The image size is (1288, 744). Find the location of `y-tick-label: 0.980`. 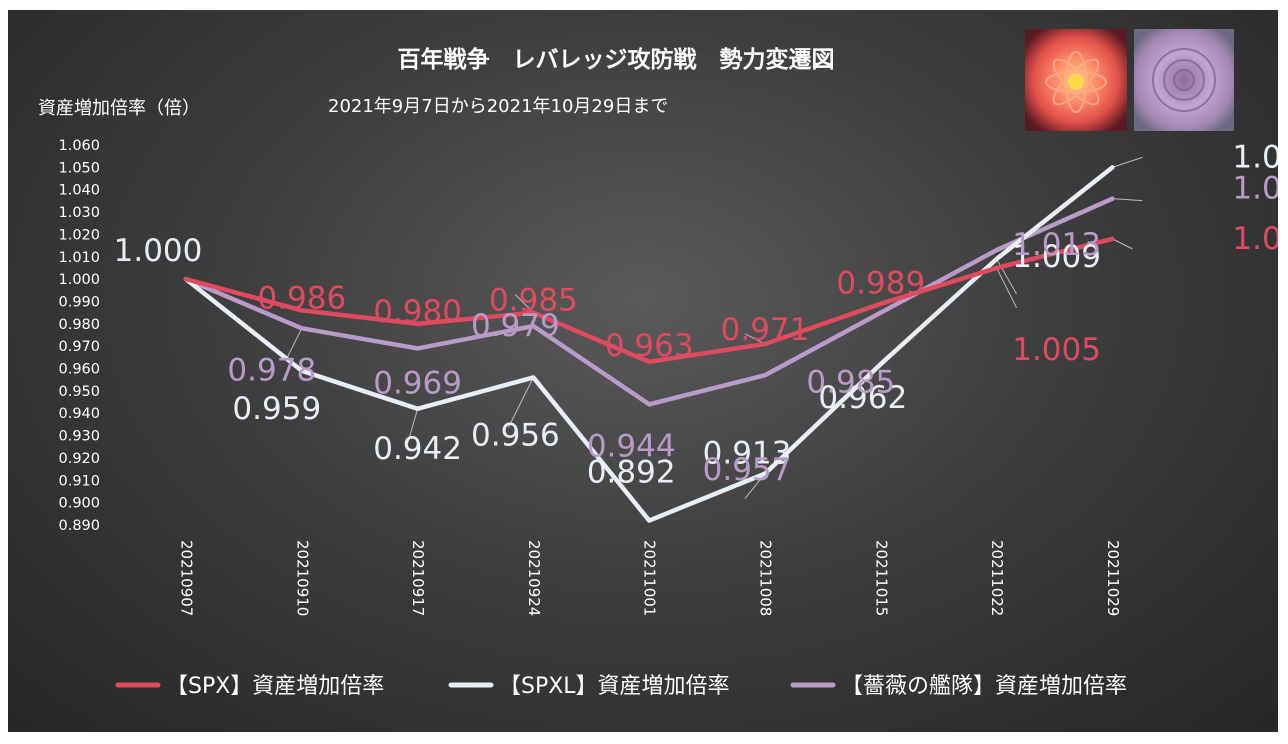

y-tick-label: 0.980 is located at coordinates (79, 325).